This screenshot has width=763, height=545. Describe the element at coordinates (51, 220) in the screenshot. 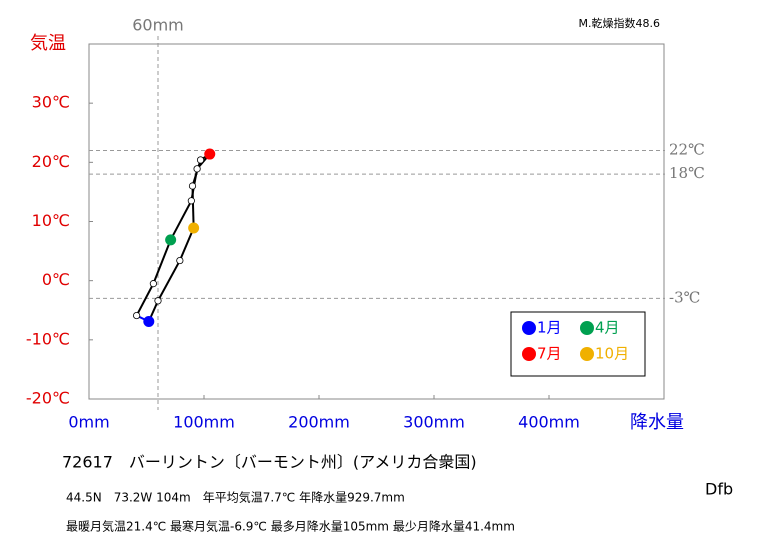

I see `y-tick-label: 10℃` at that location.